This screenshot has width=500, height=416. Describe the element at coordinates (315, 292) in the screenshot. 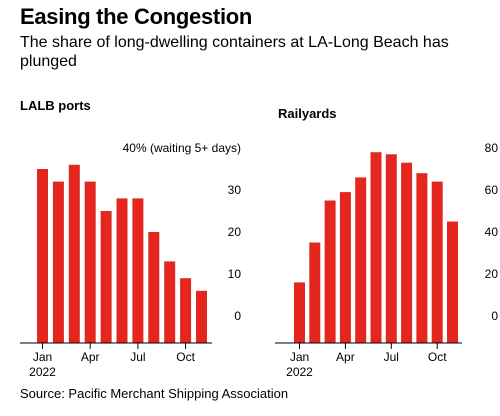

I see `bar-railyards-feb` at that location.